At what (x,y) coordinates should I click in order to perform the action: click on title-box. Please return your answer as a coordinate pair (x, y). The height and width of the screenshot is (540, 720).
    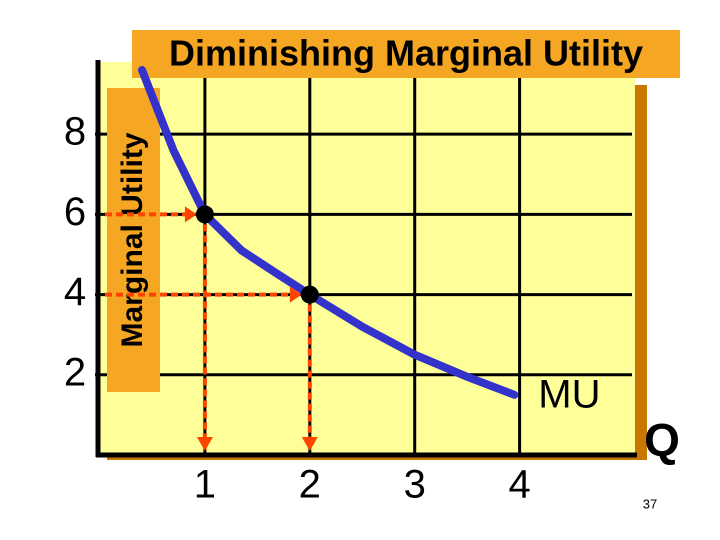
    Looking at the image, I should click on (406, 54).